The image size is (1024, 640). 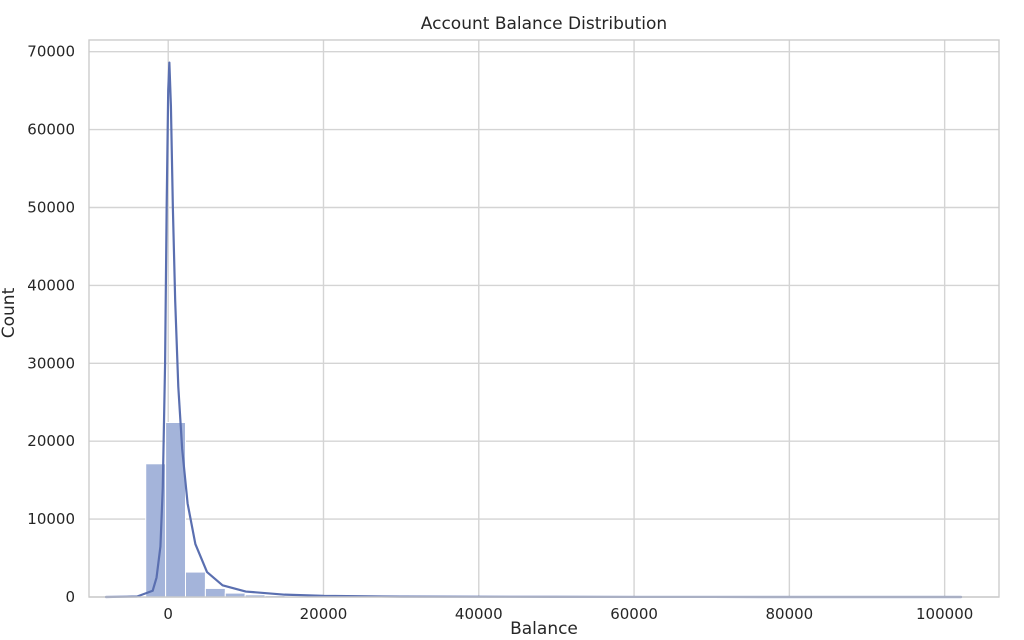 I want to click on y-axis-label: Count, so click(x=9, y=312).